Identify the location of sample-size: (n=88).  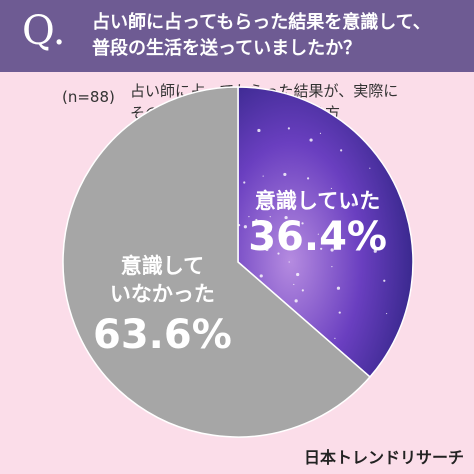
(88, 97).